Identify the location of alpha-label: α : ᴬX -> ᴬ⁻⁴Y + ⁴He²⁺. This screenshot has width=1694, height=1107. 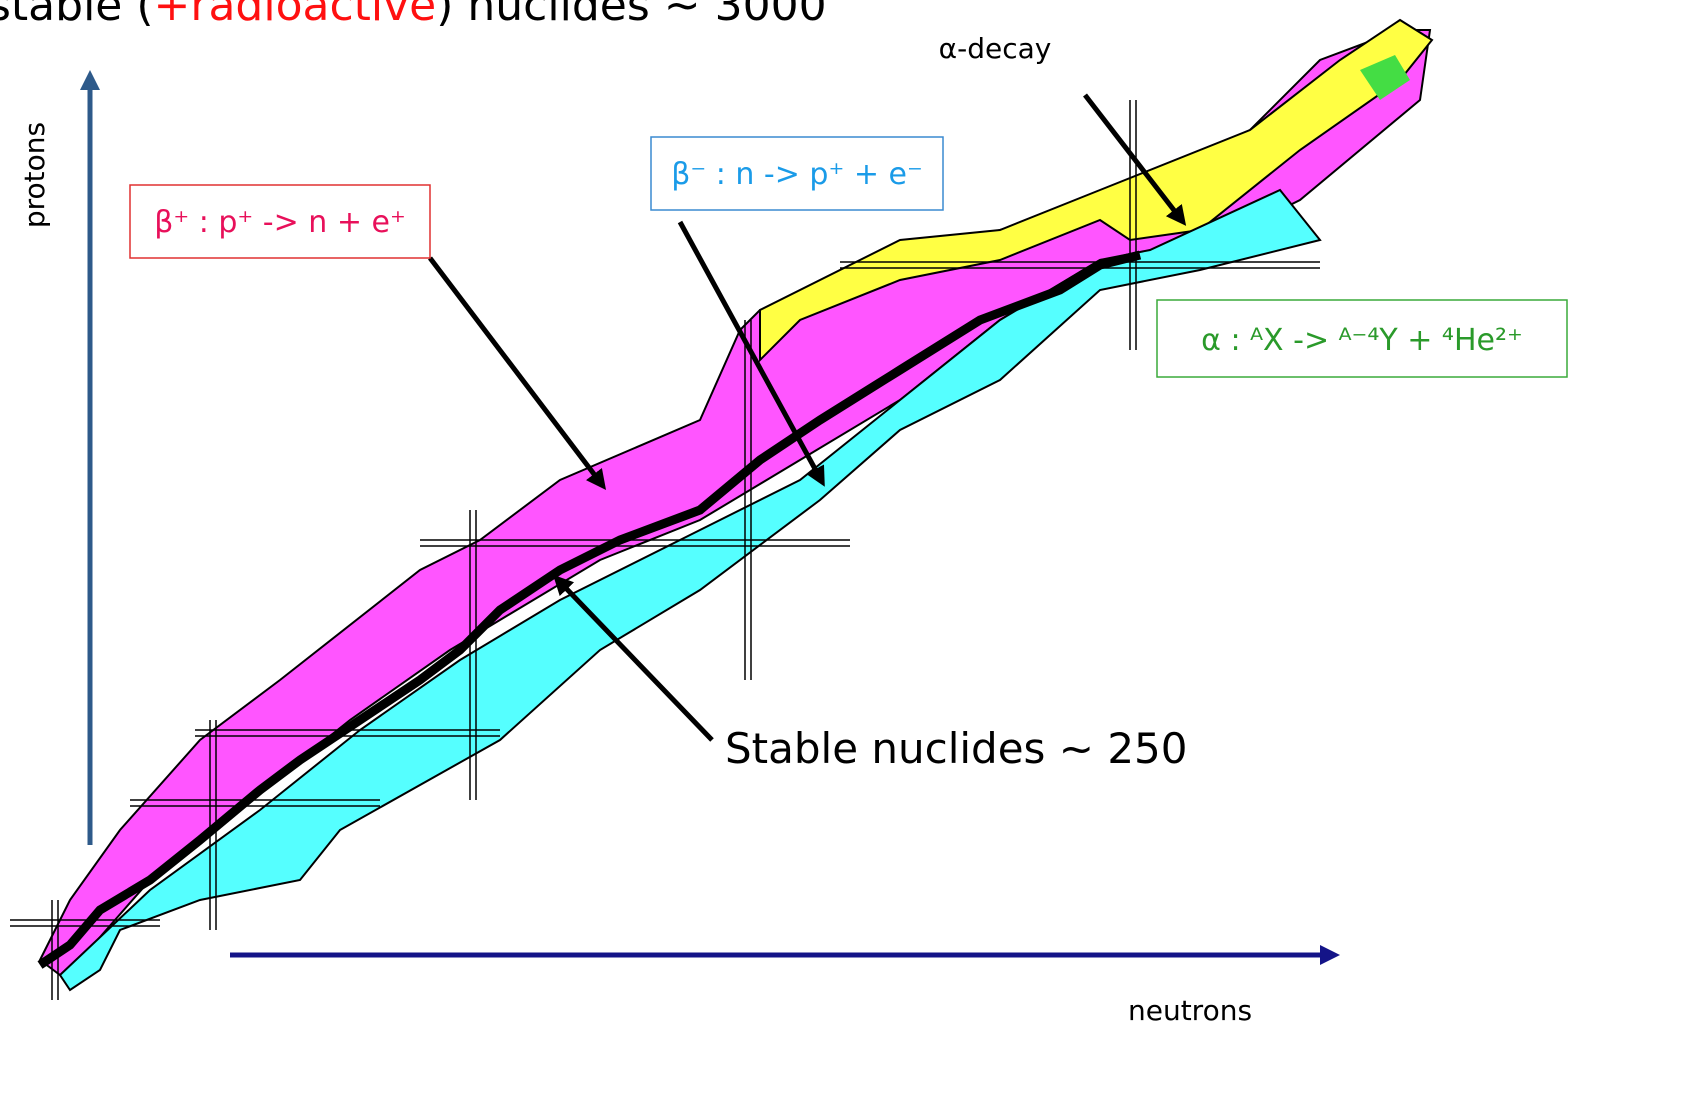
(1362, 340).